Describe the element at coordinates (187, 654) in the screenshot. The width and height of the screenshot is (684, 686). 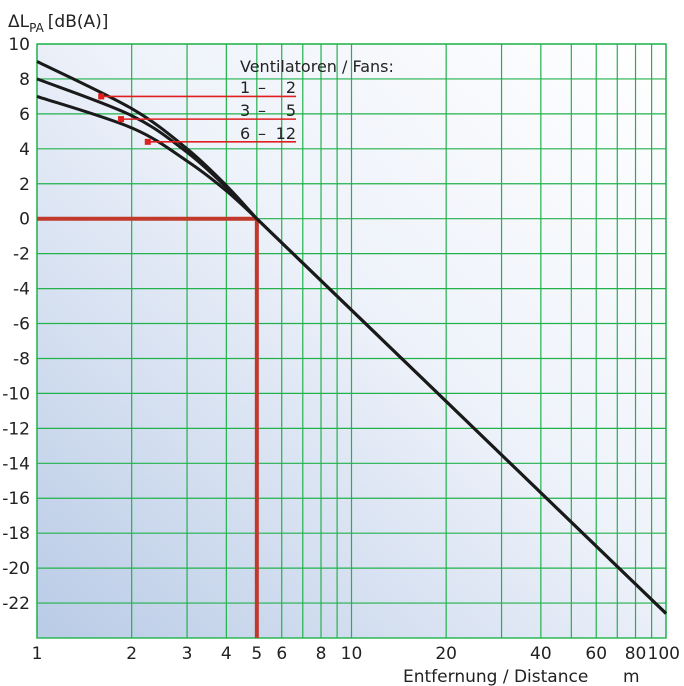
I see `x-tick-label: 3` at that location.